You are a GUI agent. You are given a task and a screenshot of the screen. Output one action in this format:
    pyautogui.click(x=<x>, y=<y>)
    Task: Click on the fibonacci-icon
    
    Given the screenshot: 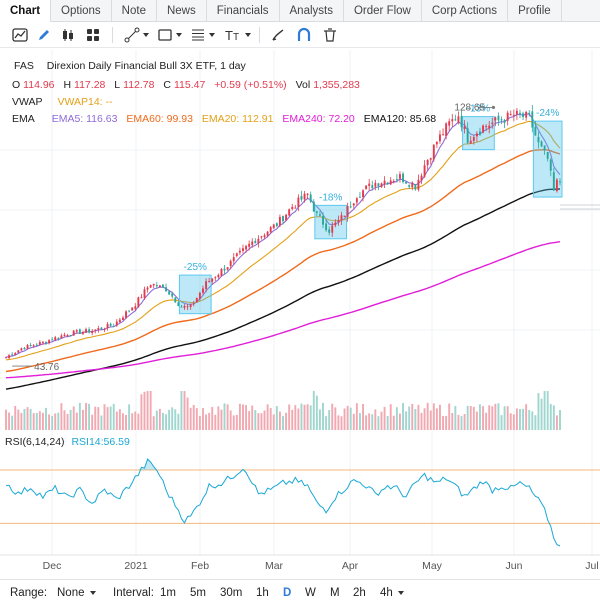 What is the action you would take?
    pyautogui.click(x=202, y=35)
    